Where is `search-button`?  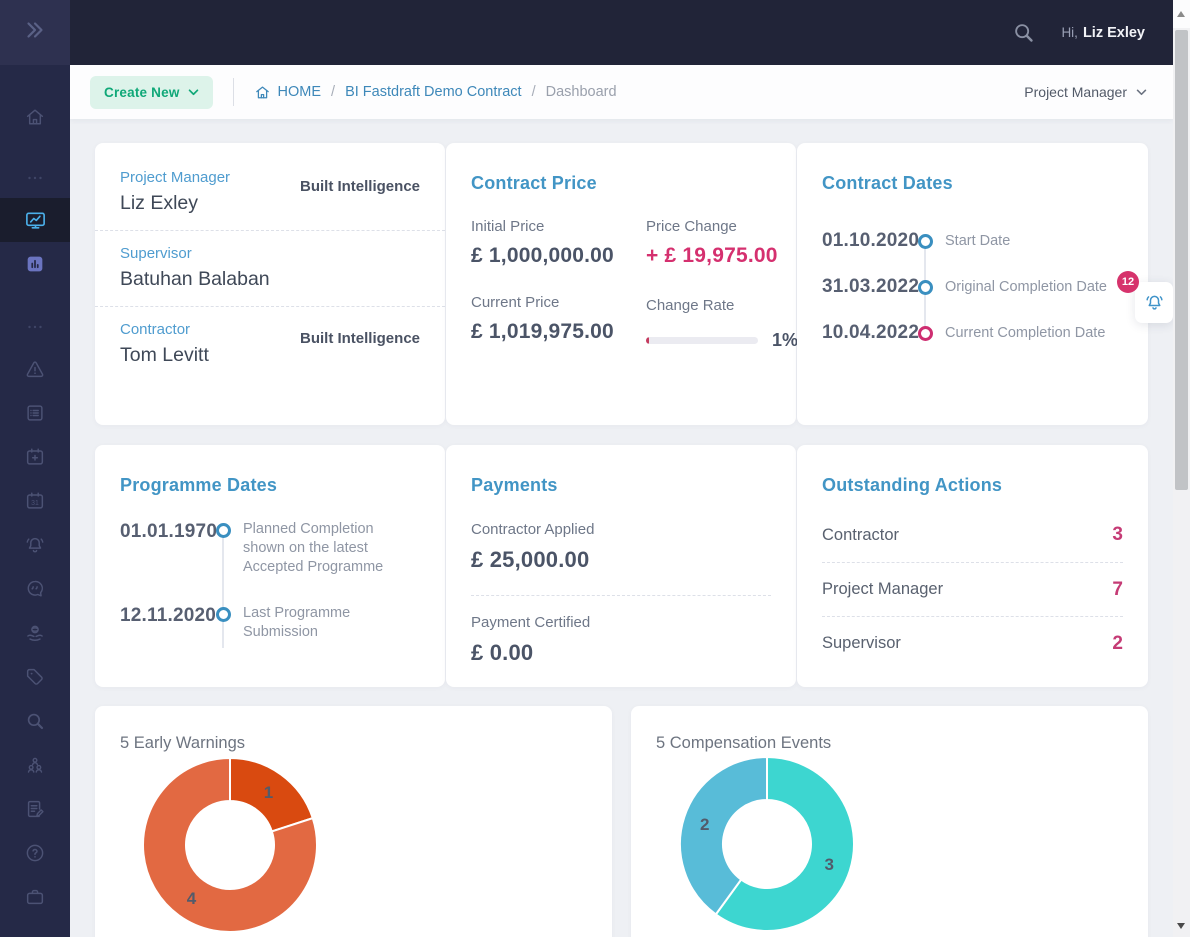
search-button is located at coordinates (1023, 32).